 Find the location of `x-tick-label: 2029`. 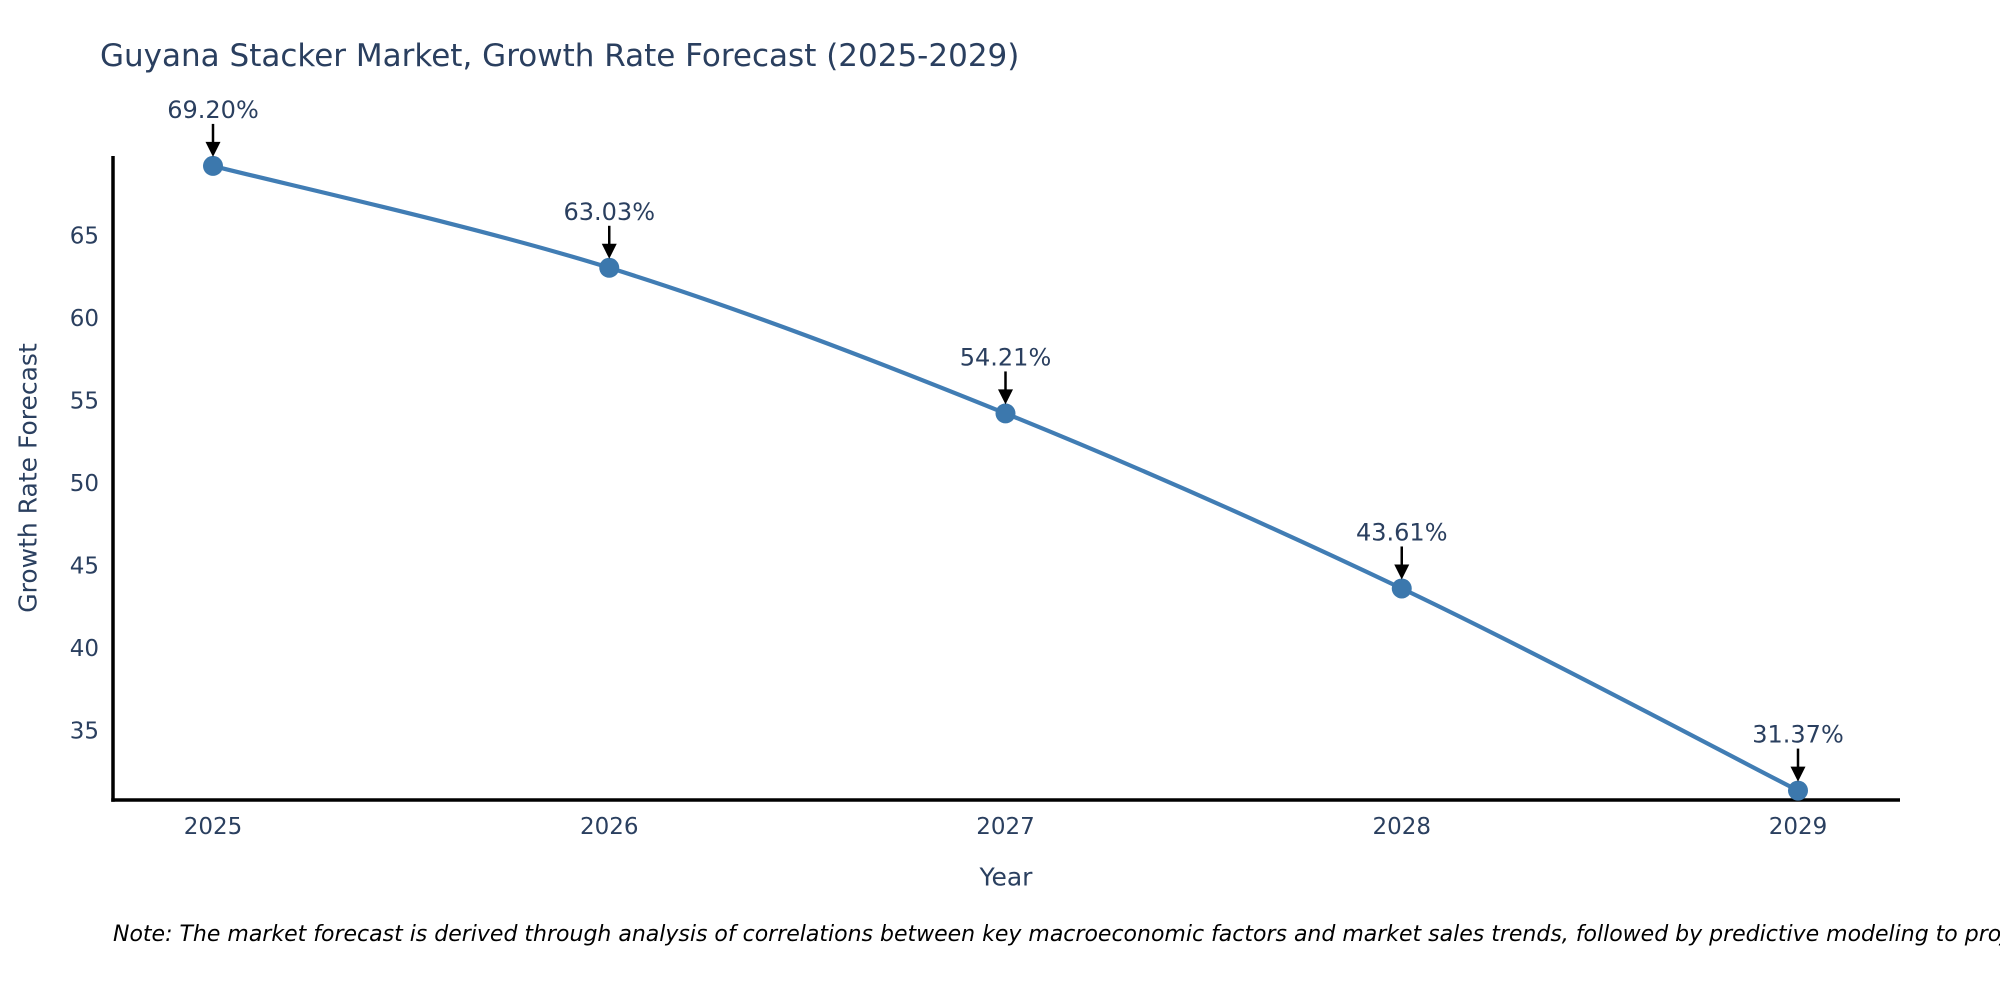

x-tick-label: 2029 is located at coordinates (1798, 827).